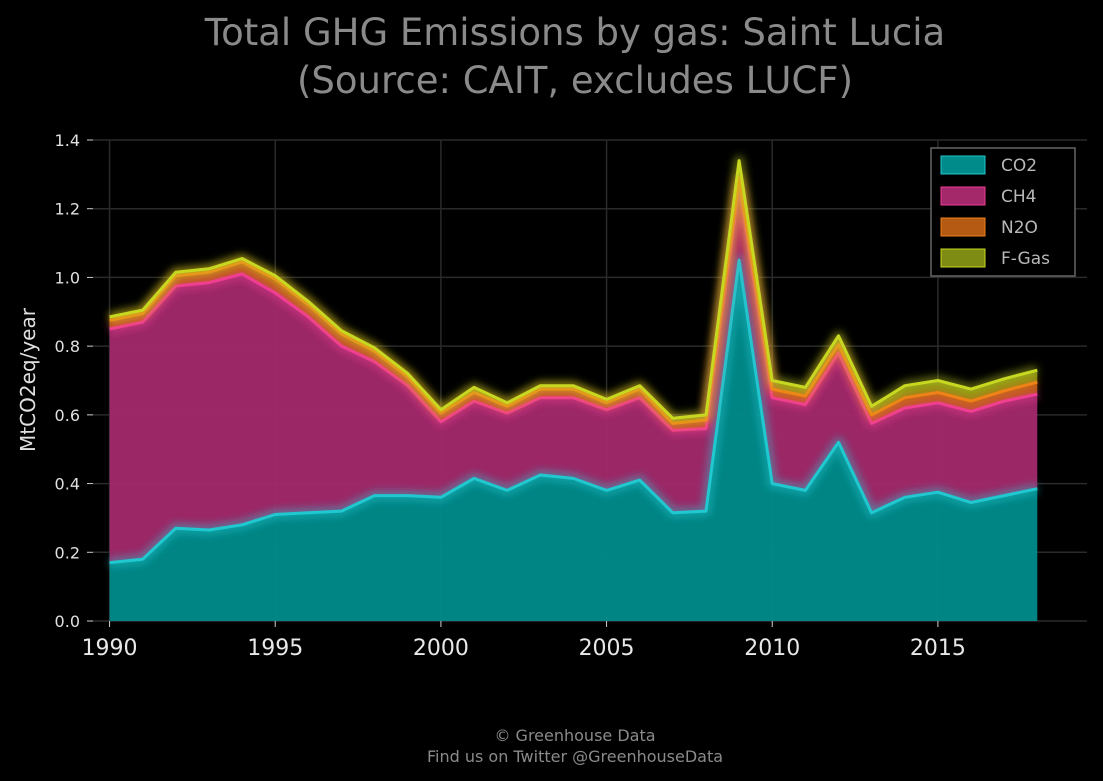 The image size is (1103, 781). Describe the element at coordinates (963, 165) in the screenshot. I see `legend-swatch-co2` at that location.